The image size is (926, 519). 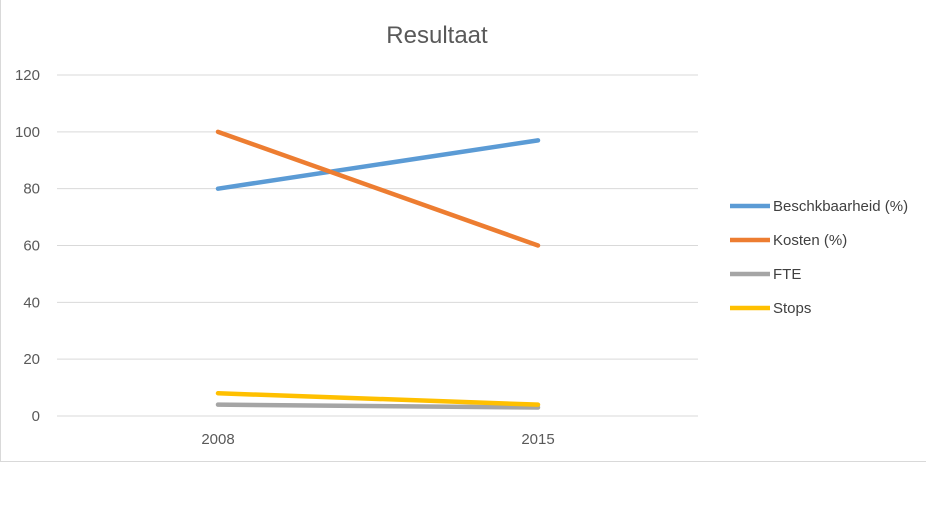 I want to click on series-line-fte, so click(x=378, y=406).